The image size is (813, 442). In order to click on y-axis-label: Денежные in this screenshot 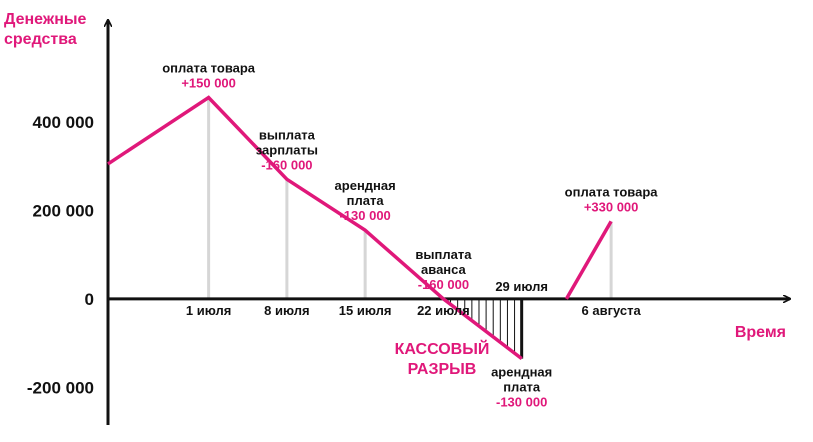, I will do `click(45, 19)`.